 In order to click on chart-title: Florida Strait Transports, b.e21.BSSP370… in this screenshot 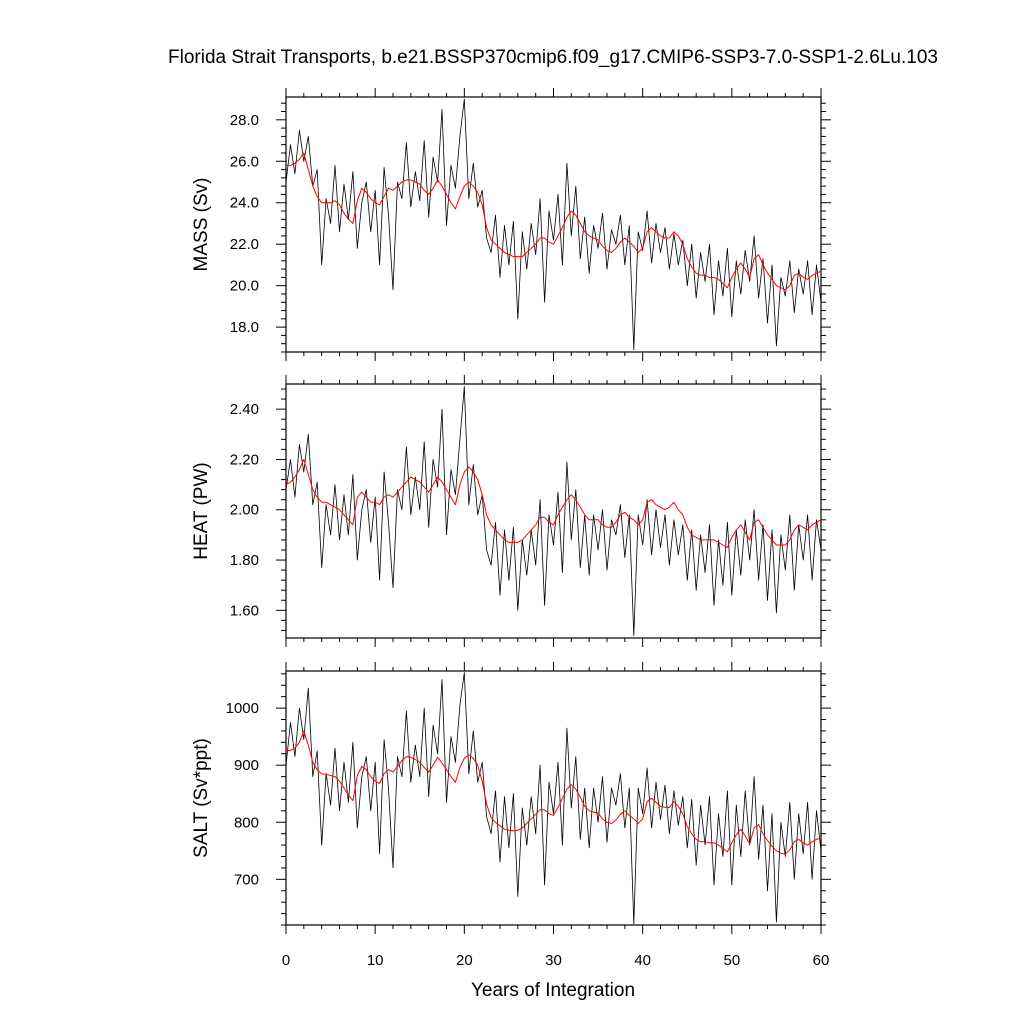, I will do `click(553, 57)`.